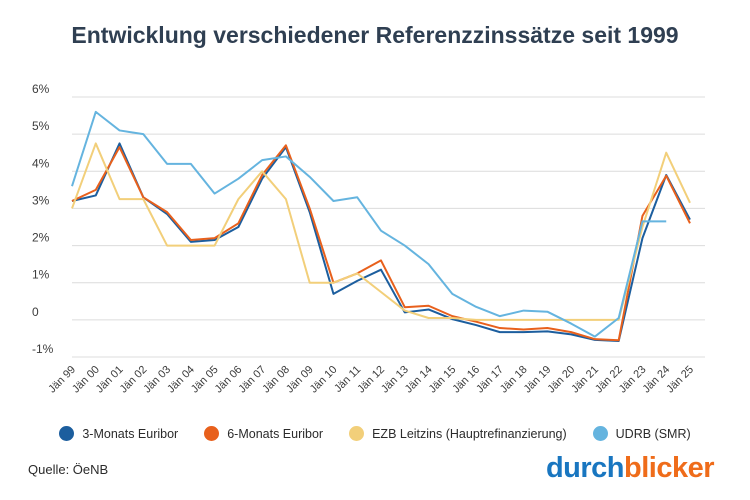  Describe the element at coordinates (41, 275) in the screenshot. I see `y-tick-label: 1%` at that location.